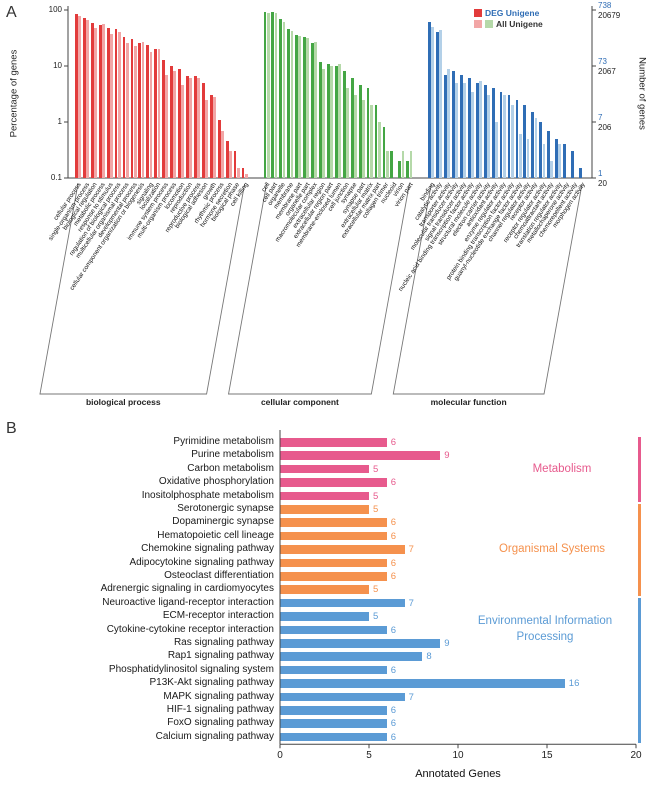  I want to click on x-axis-label: Annotated Genes, so click(458, 774).